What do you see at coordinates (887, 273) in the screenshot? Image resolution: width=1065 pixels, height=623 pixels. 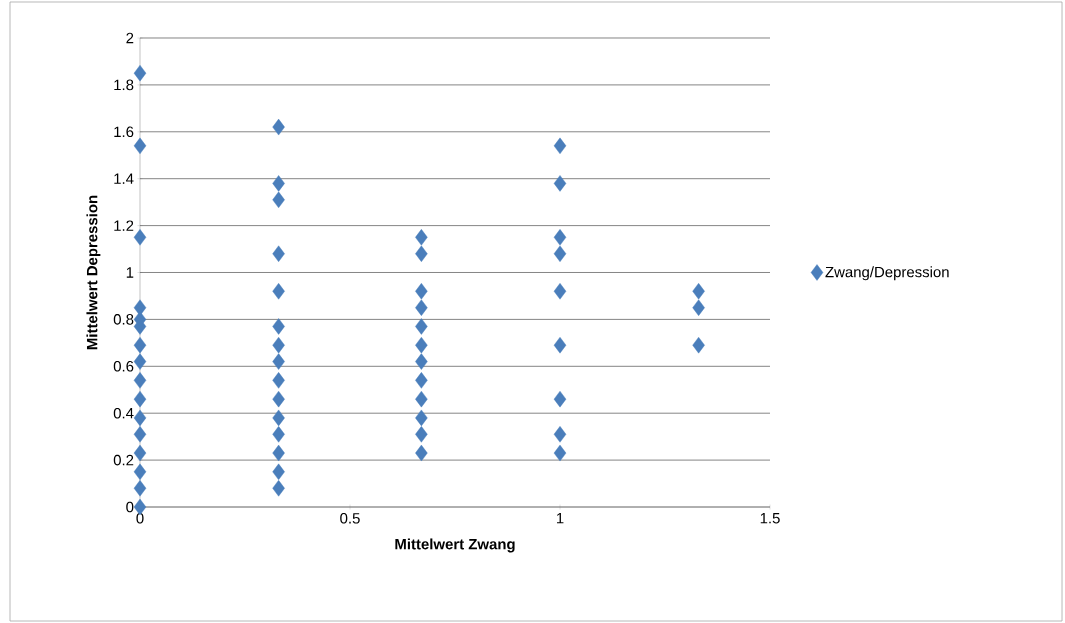 I see `legend-label: Zwang/Depression` at bounding box center [887, 273].